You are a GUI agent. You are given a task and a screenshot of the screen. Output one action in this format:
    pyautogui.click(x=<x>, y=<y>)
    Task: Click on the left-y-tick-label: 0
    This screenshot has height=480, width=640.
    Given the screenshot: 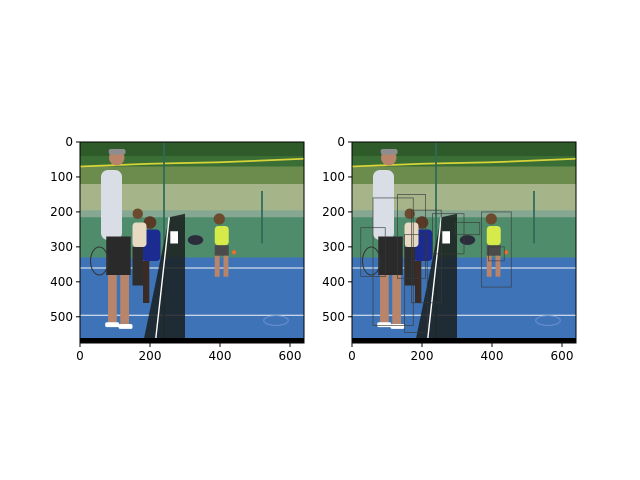 What is the action you would take?
    pyautogui.click(x=69, y=142)
    